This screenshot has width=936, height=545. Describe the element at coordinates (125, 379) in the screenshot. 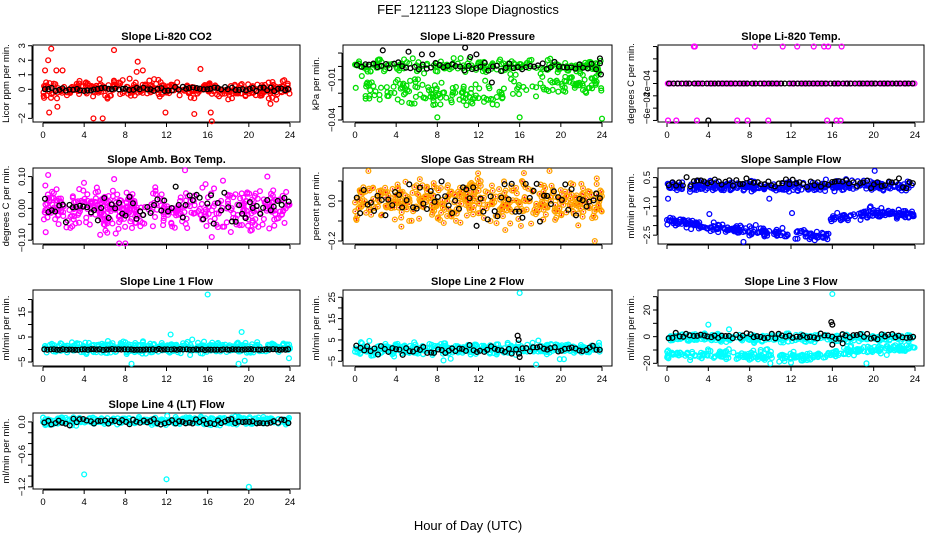

I see `x-tick-label: 8` at that location.